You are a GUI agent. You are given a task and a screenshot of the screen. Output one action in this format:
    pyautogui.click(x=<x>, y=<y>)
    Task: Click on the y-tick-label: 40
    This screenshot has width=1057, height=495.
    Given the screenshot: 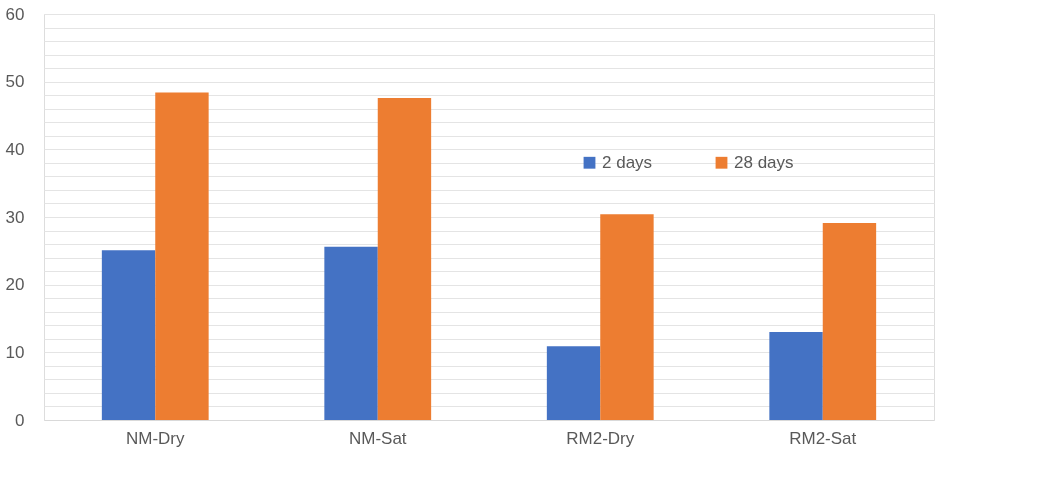 What is the action you would take?
    pyautogui.click(x=15, y=149)
    